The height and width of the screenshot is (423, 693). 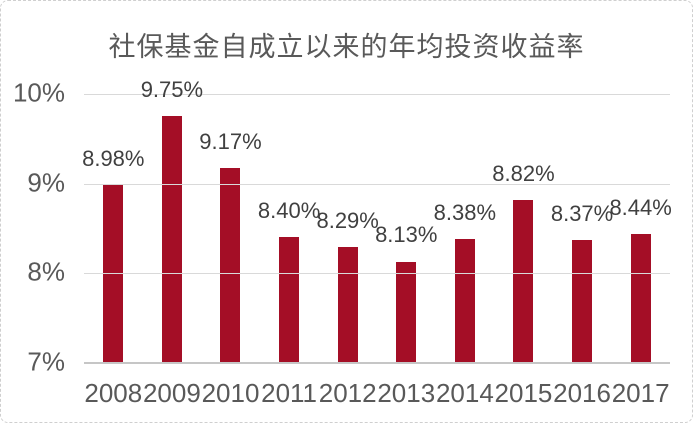 I want to click on bar-column: 8.82%, so click(x=523, y=228).